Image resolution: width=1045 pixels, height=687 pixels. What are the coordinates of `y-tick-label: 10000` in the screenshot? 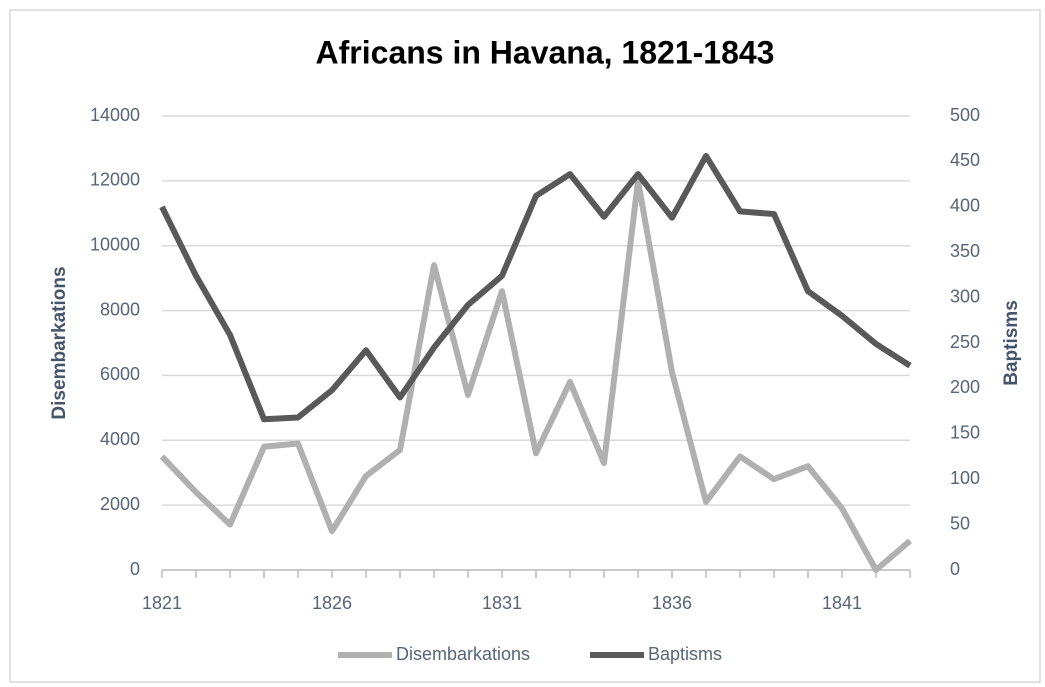 It's located at (115, 244).